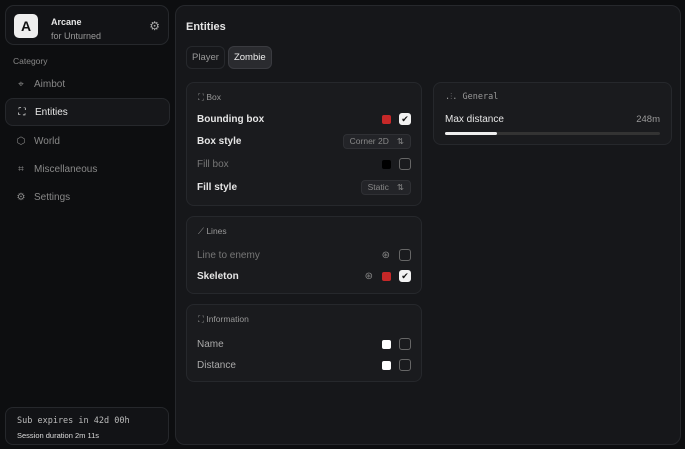 The height and width of the screenshot is (449, 685). What do you see at coordinates (405, 344) in the screenshot?
I see `name-checkbox` at bounding box center [405, 344].